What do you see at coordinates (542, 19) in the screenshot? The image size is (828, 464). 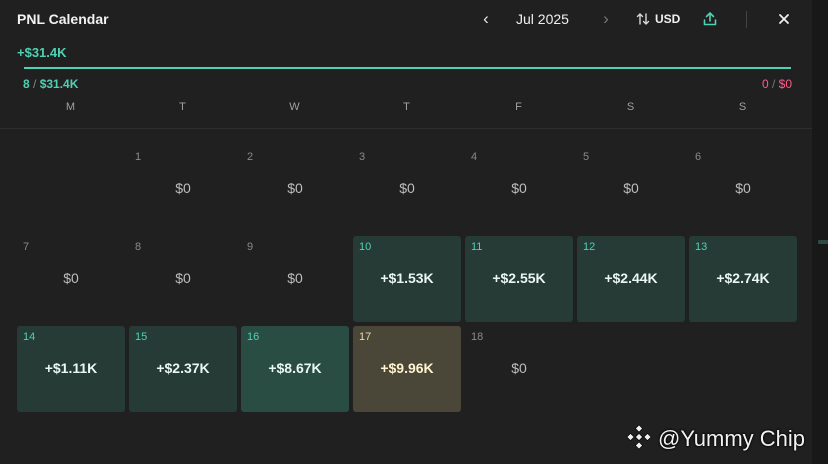 I see `current-month-label: Jul 2025` at bounding box center [542, 19].